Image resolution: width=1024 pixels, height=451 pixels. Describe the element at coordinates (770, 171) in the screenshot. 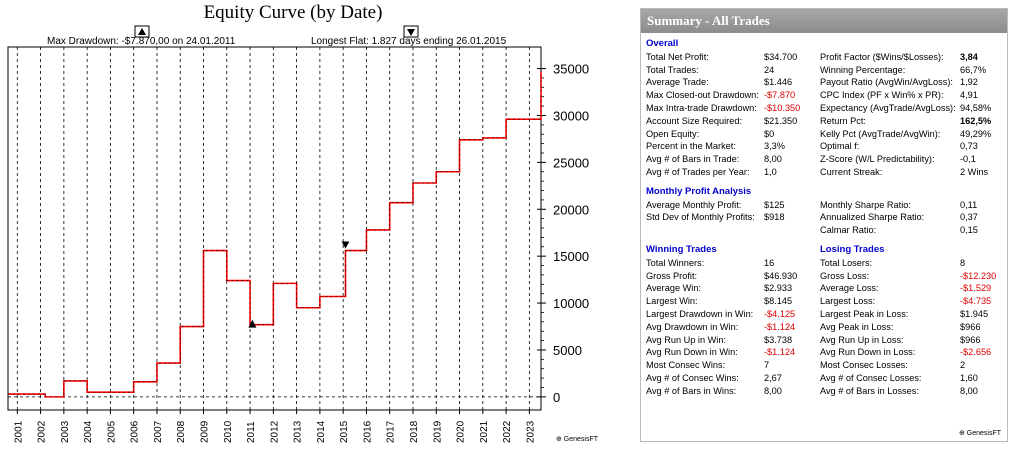

I see `stat-value: 1,0` at that location.